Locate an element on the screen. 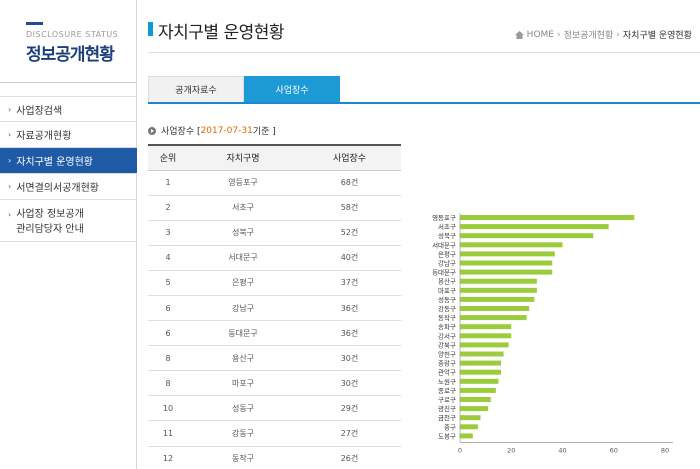  rank-cell: 6 is located at coordinates (168, 333).